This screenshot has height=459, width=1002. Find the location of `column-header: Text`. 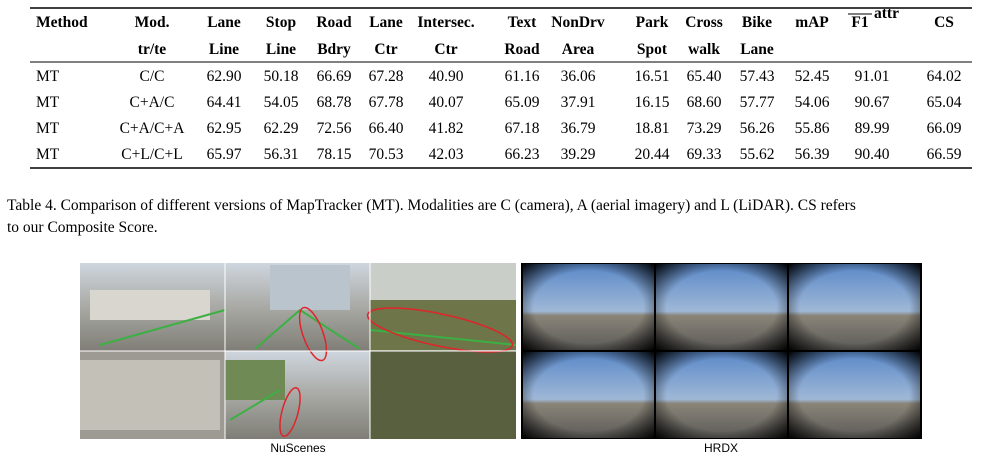

column-header: Text is located at coordinates (523, 22).